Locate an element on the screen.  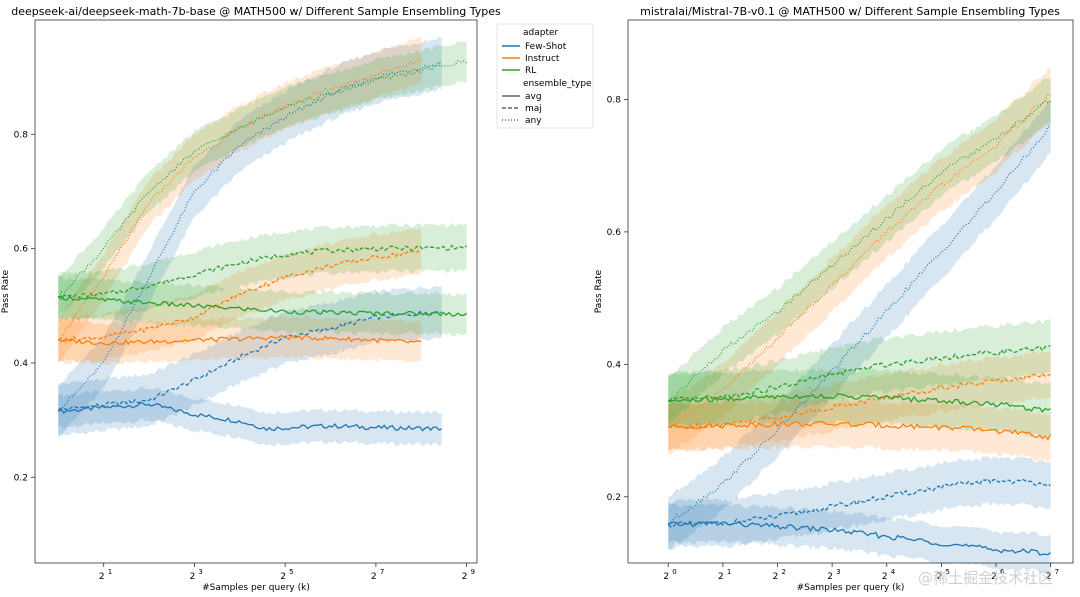
line-few-shot-avg is located at coordinates (249, 416).